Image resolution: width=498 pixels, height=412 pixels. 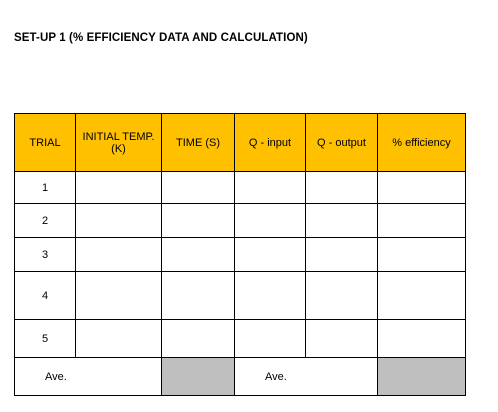 I want to click on table-row: 1, so click(x=240, y=187).